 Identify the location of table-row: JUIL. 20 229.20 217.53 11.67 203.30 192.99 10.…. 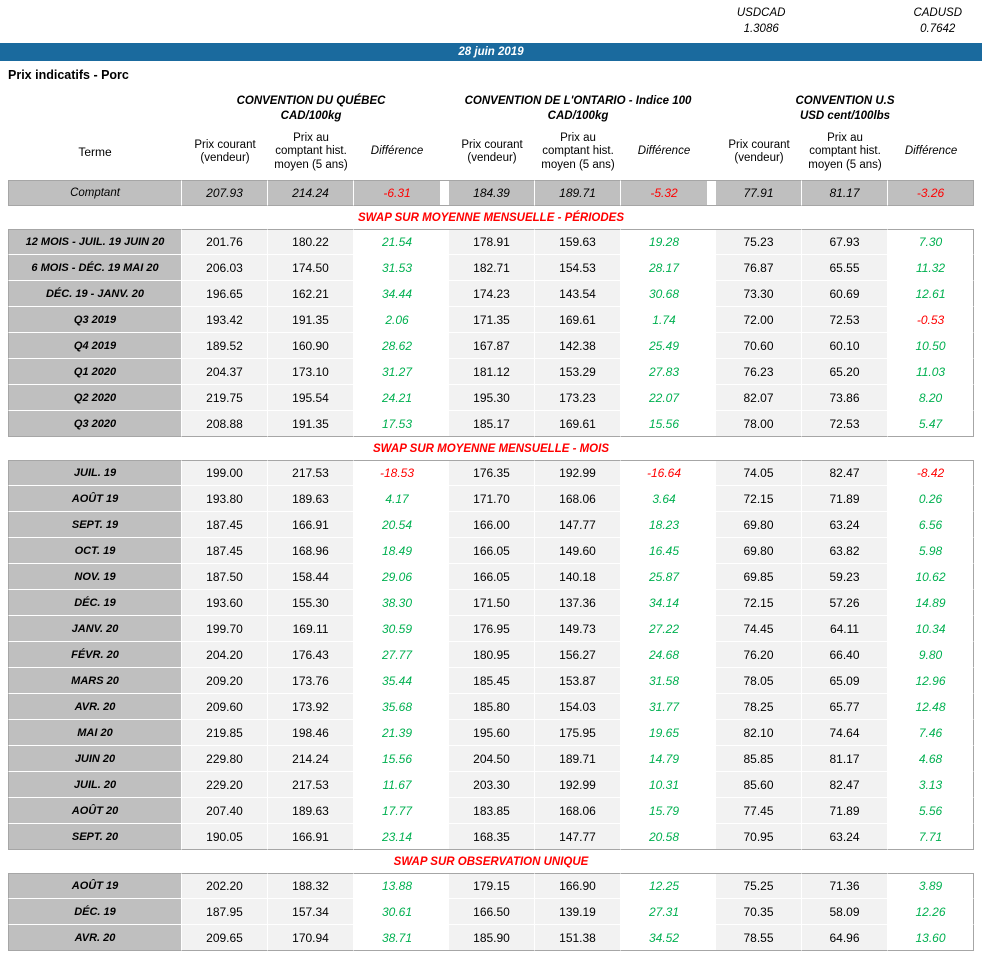
(491, 785).